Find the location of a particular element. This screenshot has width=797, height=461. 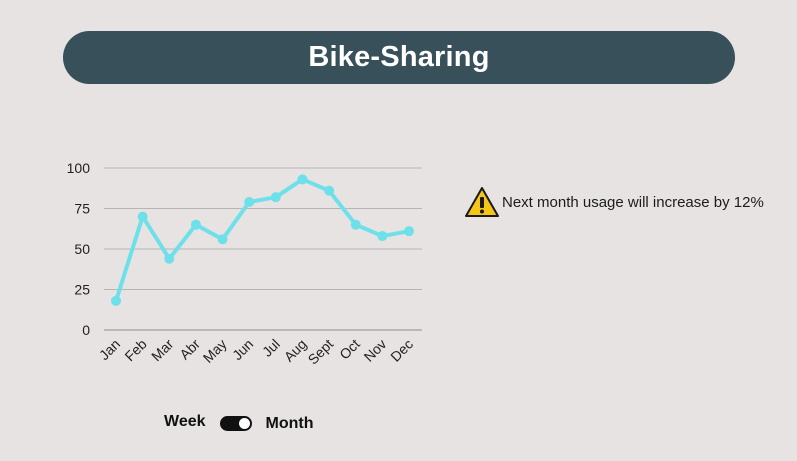

data-point-feb is located at coordinates (142, 216).